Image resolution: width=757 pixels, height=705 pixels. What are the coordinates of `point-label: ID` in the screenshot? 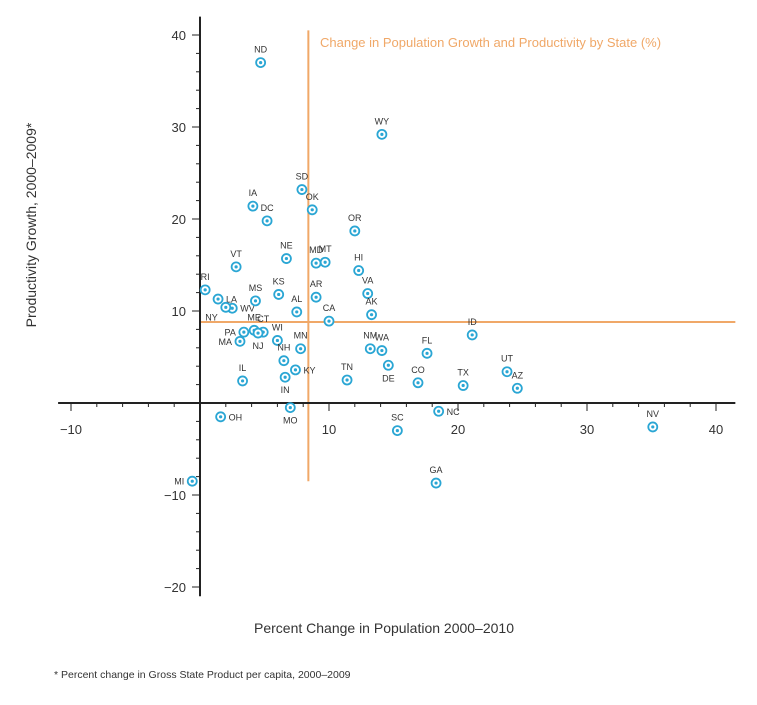 It's located at (473, 322).